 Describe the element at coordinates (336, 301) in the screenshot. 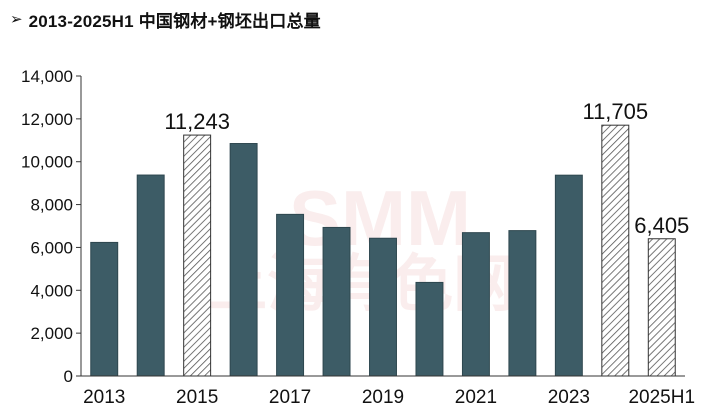

I see `bar-2018` at that location.